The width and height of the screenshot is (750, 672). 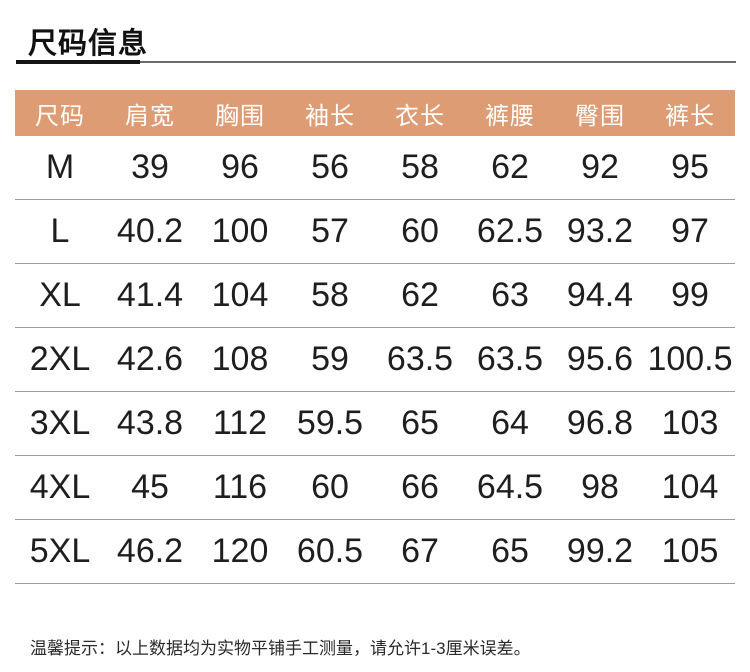 I want to click on measurement-cell: 59, so click(x=330, y=359).